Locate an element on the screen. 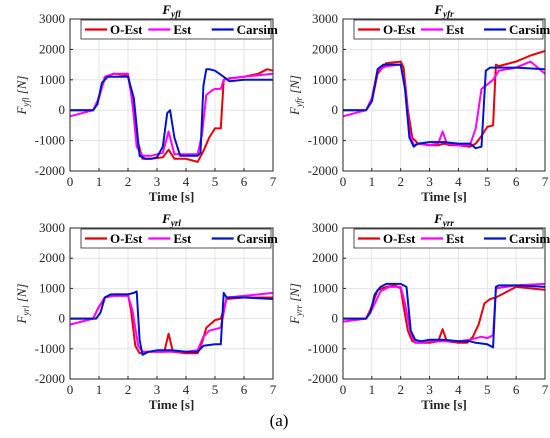 Image resolution: width=550 pixels, height=438 pixels. chart-title: Fyfl is located at coordinates (171, 10).